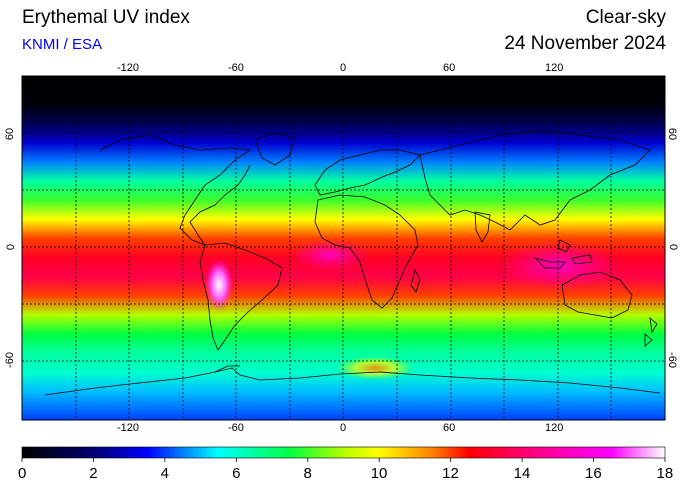 The width and height of the screenshot is (688, 490). I want to click on colorbar-label: 8, so click(307, 473).